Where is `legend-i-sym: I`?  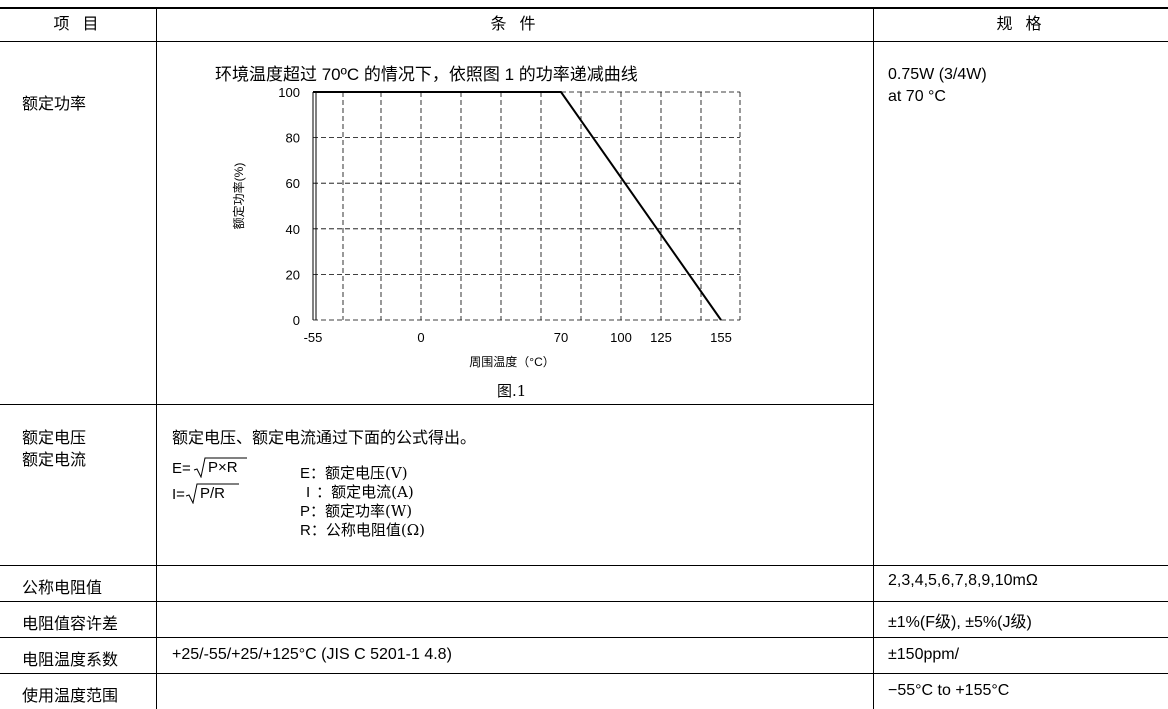
legend-i-sym: I is located at coordinates (308, 492).